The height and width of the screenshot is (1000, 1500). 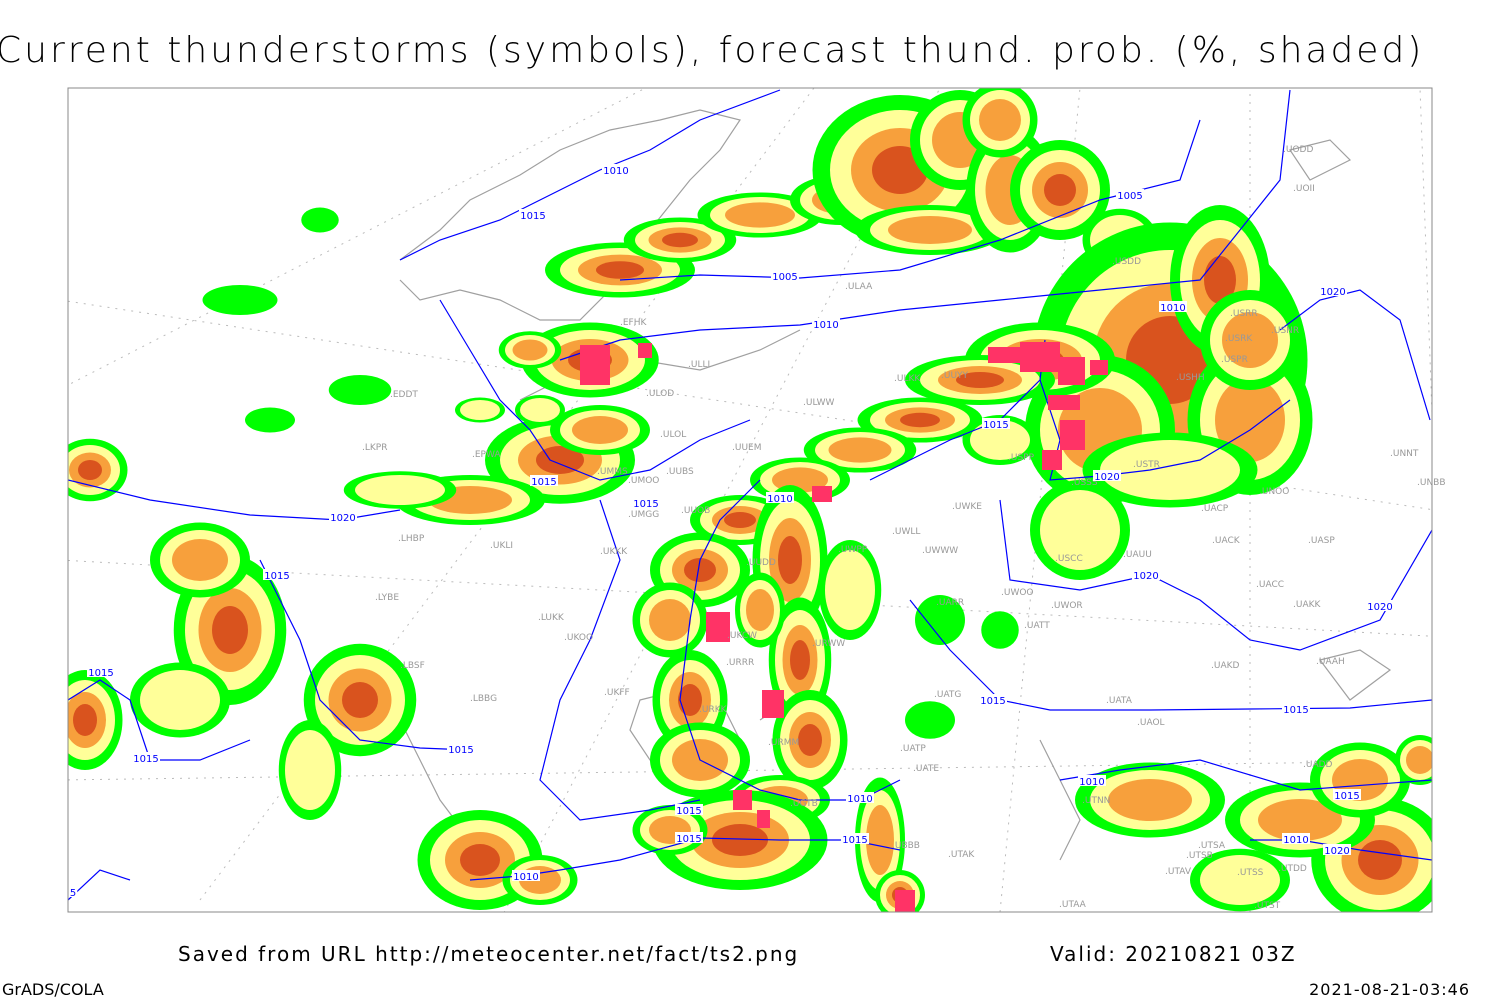 What do you see at coordinates (699, 365) in the screenshot?
I see `station-label: .ULLI` at bounding box center [699, 365].